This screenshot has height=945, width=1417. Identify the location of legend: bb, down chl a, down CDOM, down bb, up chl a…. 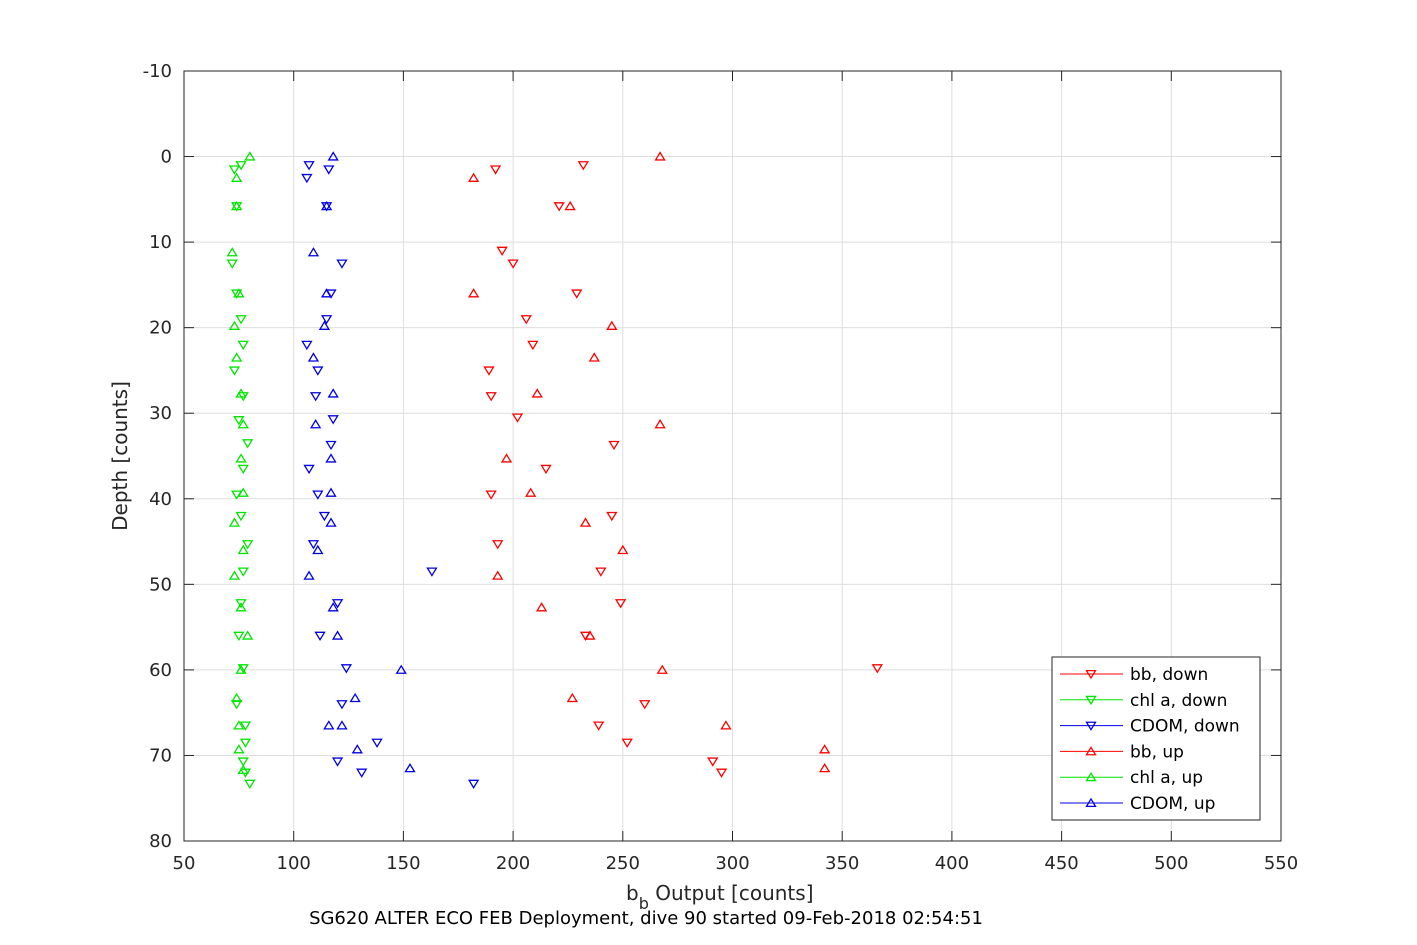
(1156, 738).